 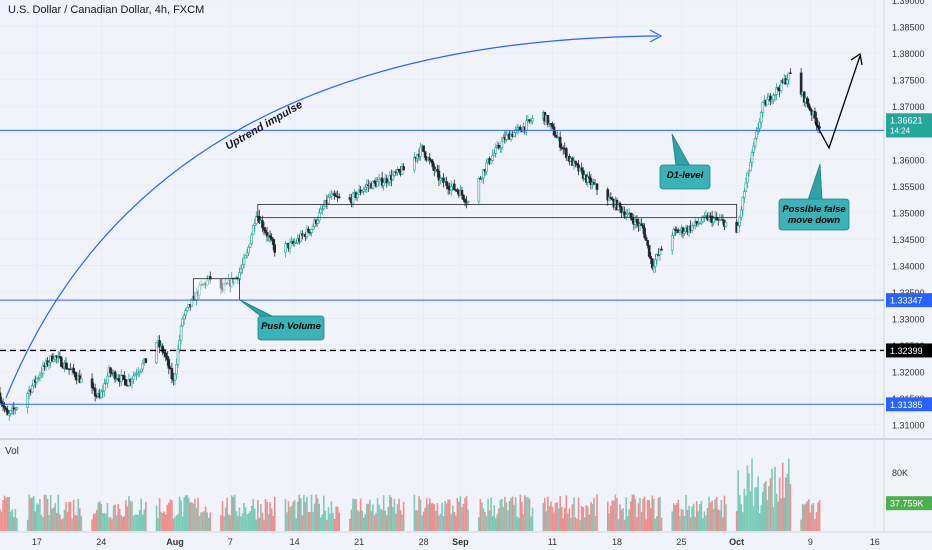 What do you see at coordinates (906, 301) in the screenshot?
I see `level-price-label: 1.33347` at bounding box center [906, 301].